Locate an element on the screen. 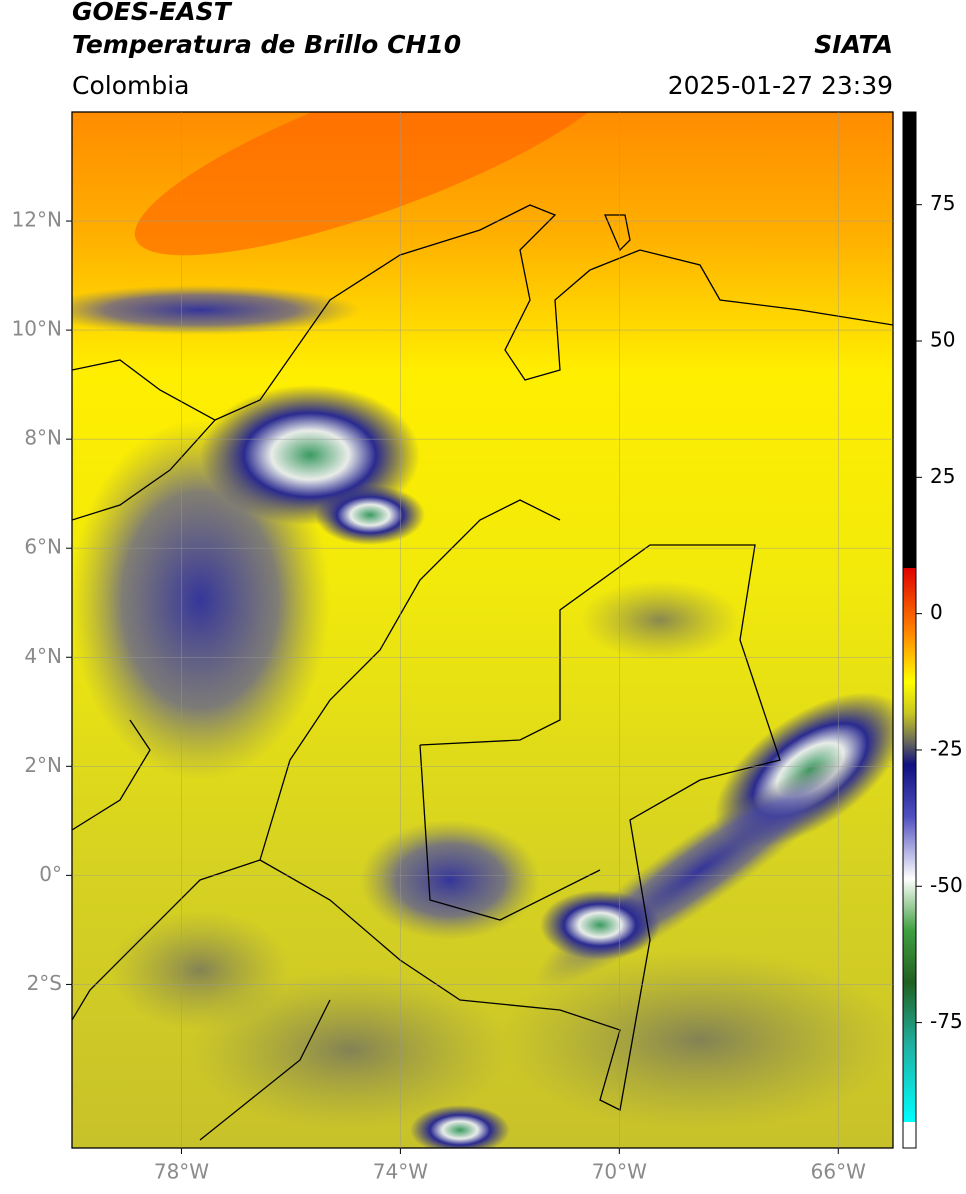 The image size is (966, 1194). colorbar is located at coordinates (909, 630).